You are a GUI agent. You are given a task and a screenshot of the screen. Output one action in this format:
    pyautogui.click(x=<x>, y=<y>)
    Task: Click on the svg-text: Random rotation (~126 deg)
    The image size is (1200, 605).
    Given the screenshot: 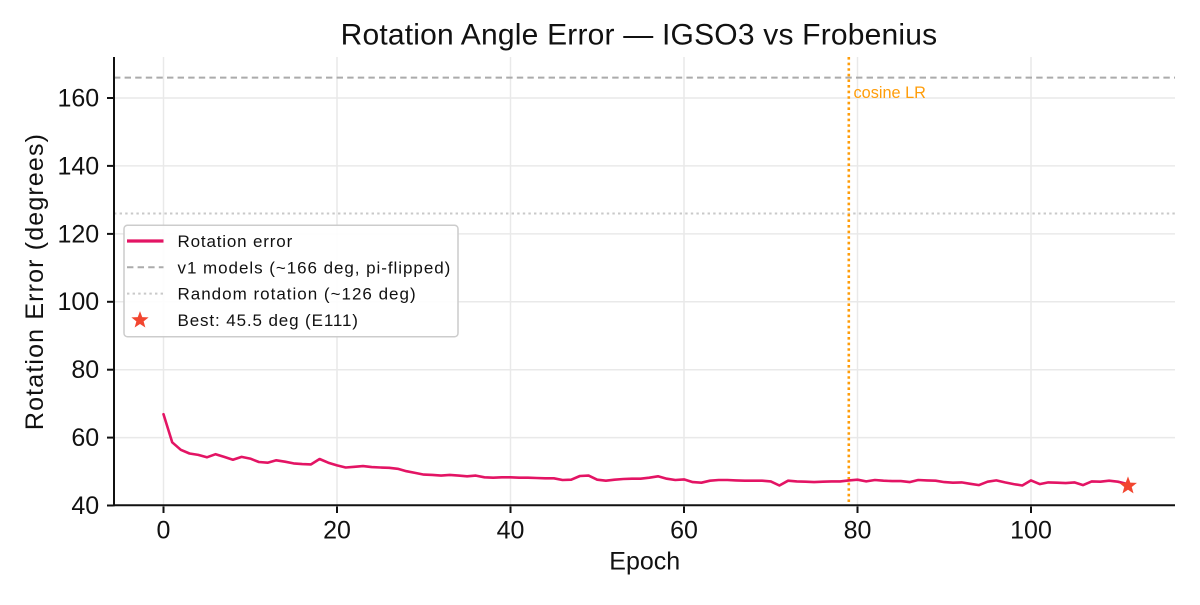 What is the action you would take?
    pyautogui.click(x=297, y=294)
    